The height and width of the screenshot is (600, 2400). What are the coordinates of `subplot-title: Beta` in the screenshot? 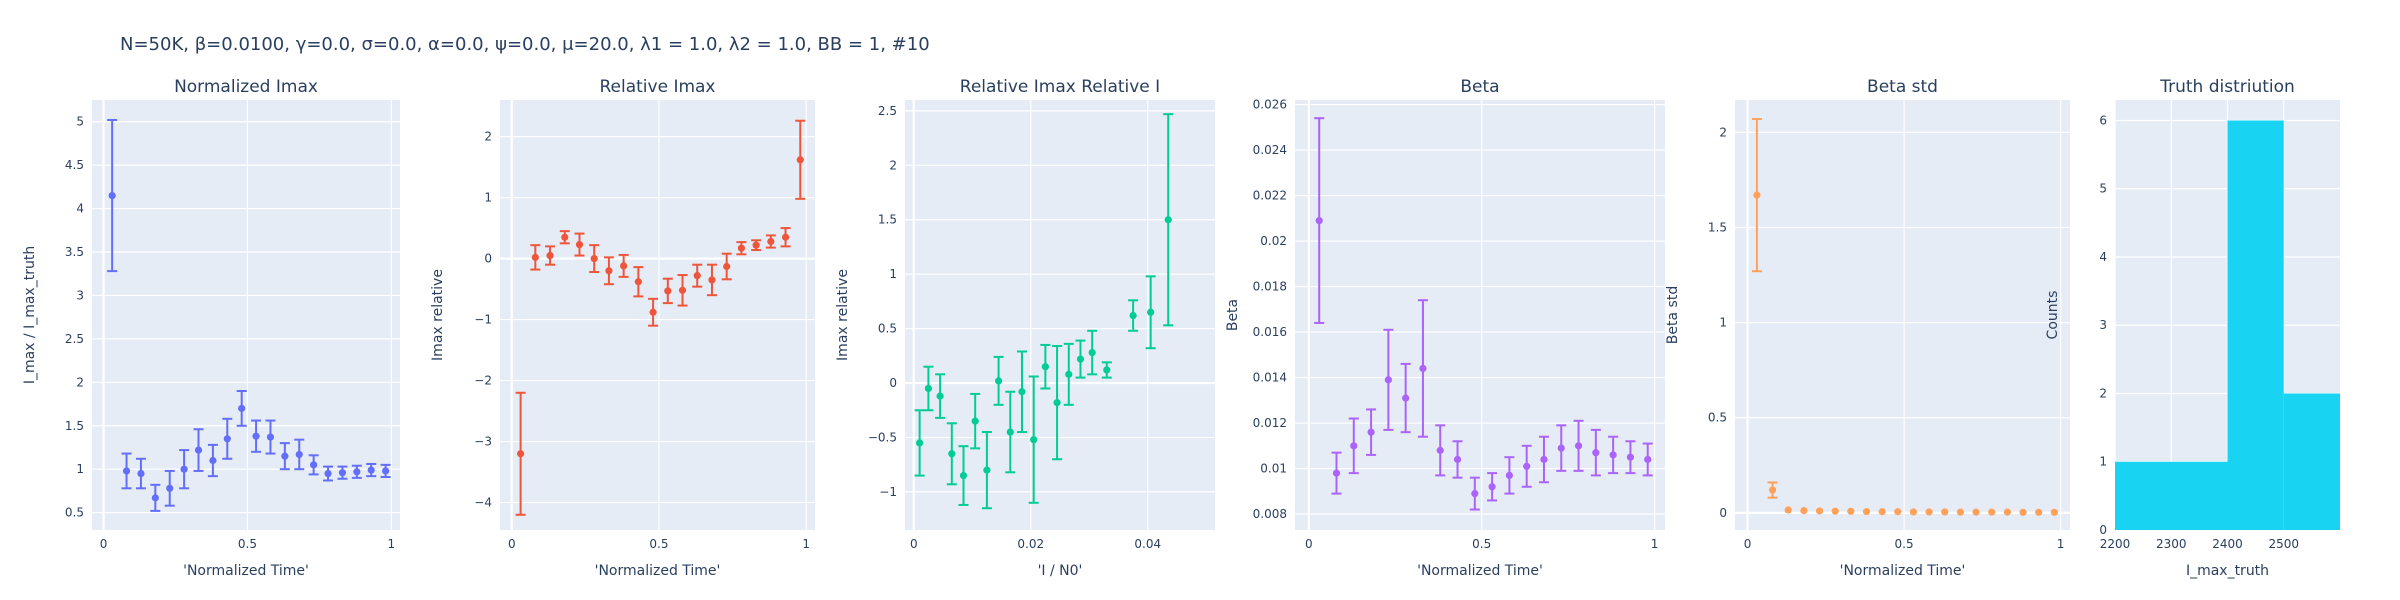 It's located at (1479, 87).